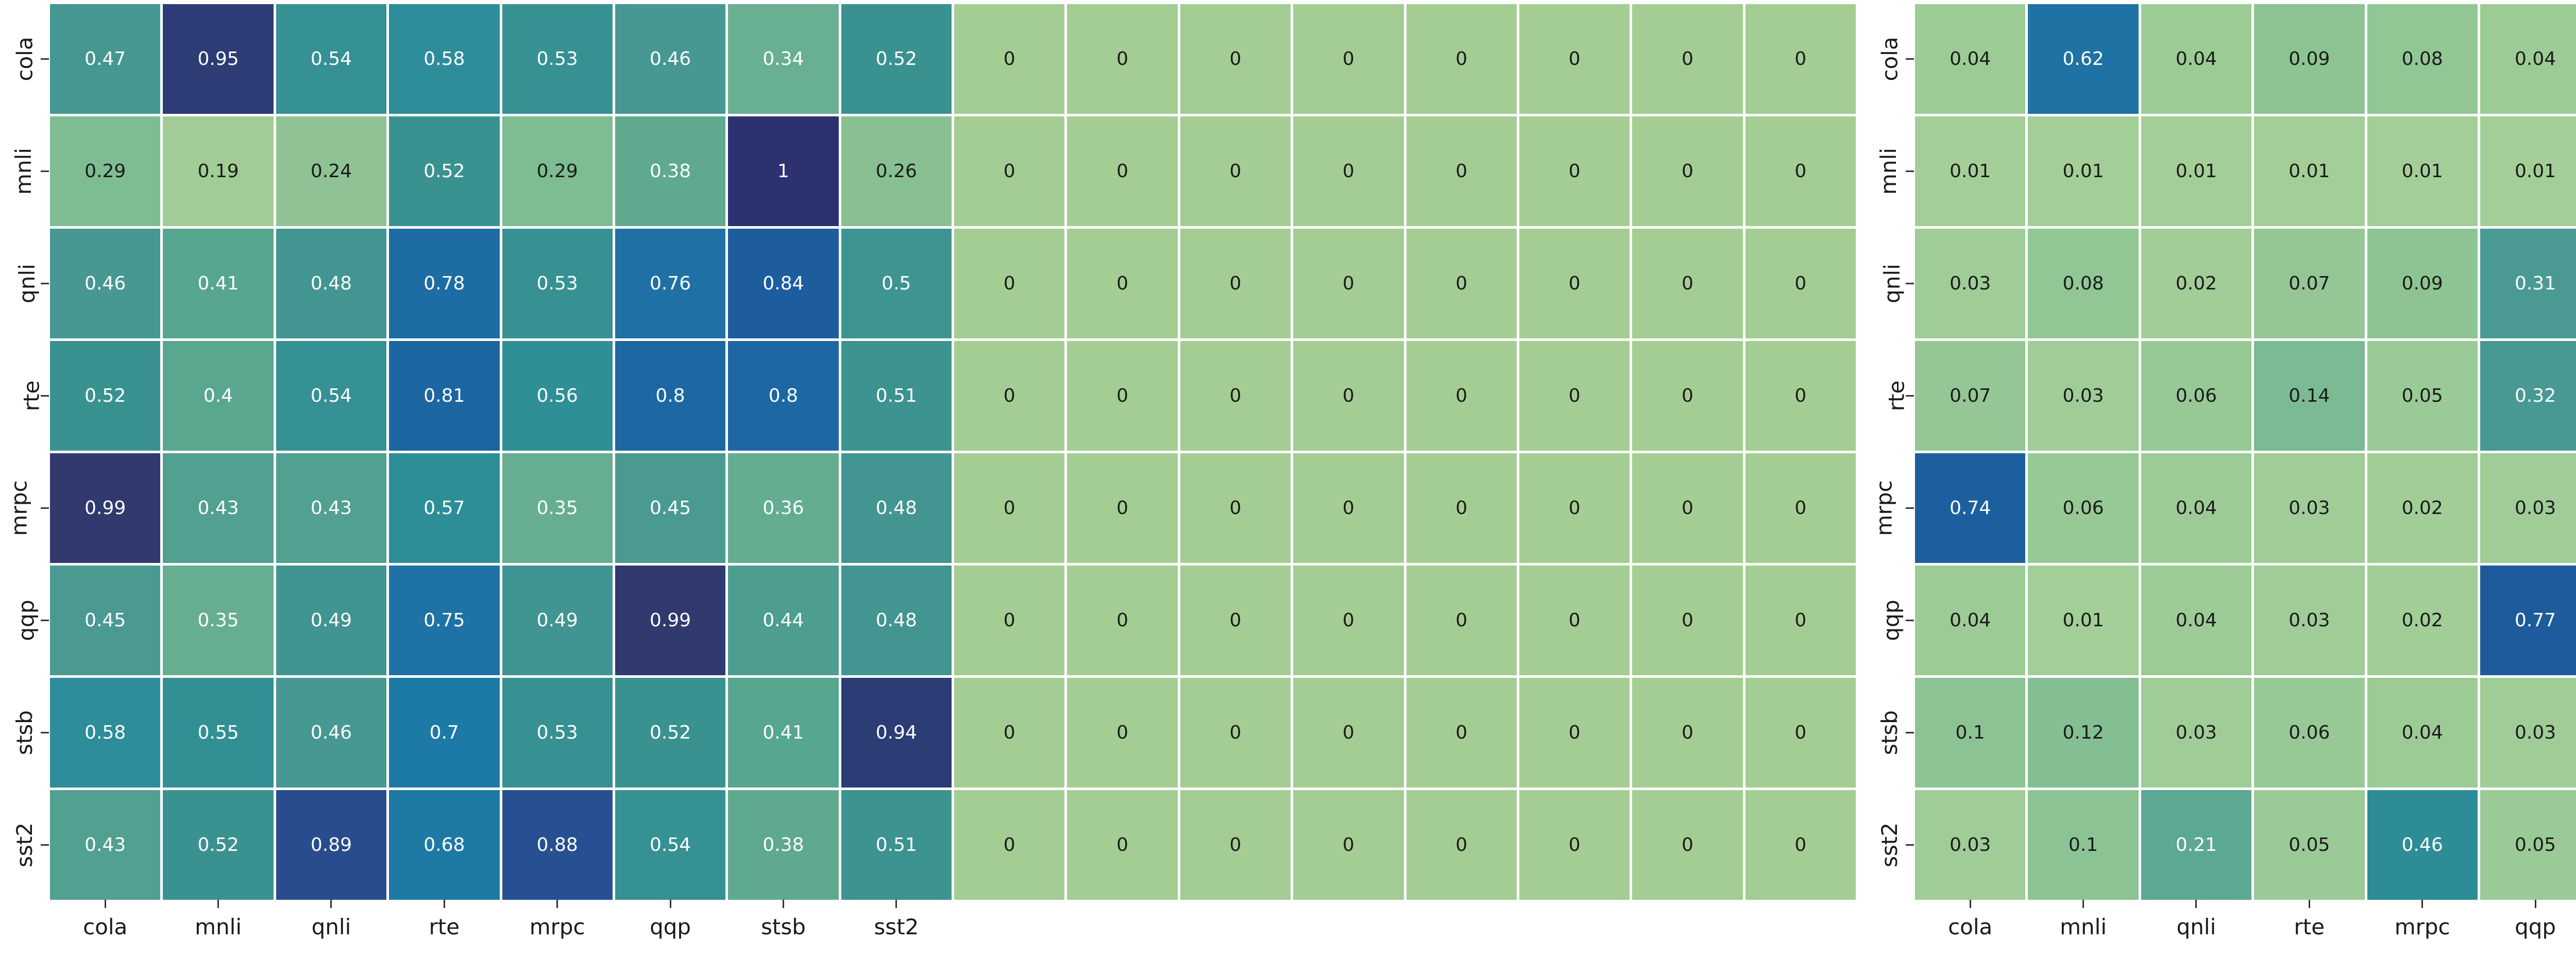 The width and height of the screenshot is (2576, 958). What do you see at coordinates (783, 926) in the screenshot?
I see `x-tick-label: stsb` at bounding box center [783, 926].